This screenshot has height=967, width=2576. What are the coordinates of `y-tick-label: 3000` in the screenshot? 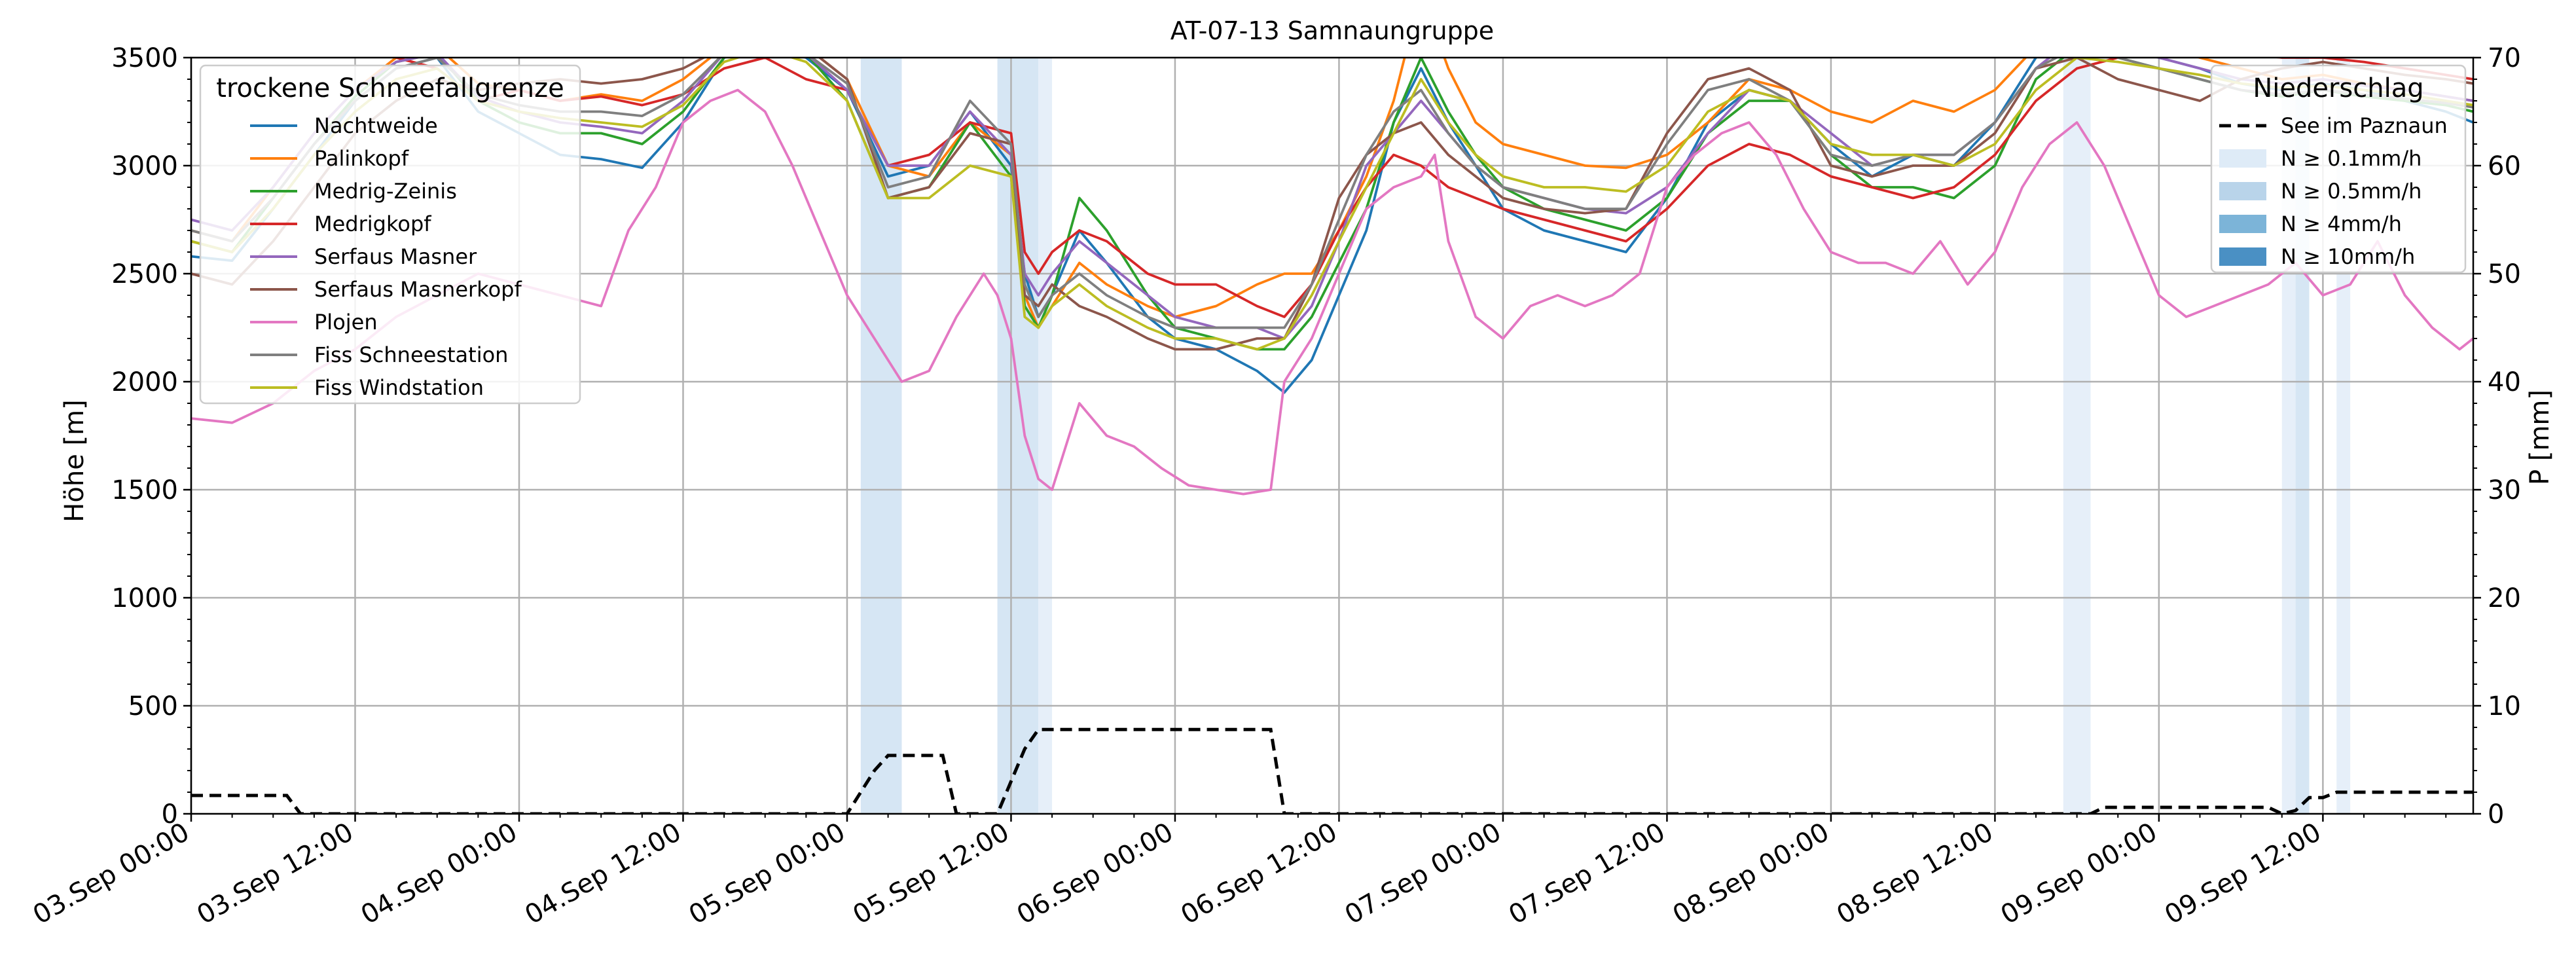 It's located at (144, 166).